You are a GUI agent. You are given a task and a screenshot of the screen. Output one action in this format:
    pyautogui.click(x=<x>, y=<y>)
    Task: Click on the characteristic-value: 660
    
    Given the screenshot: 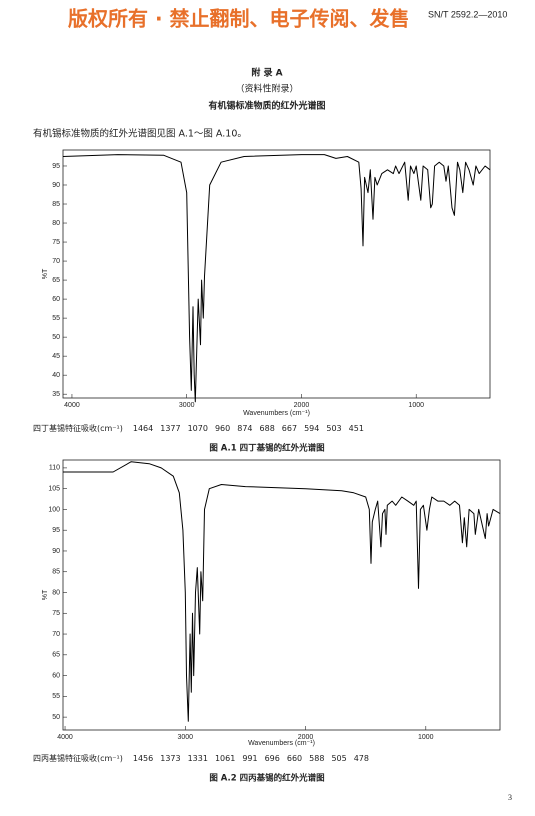 What is the action you would take?
    pyautogui.click(x=294, y=758)
    